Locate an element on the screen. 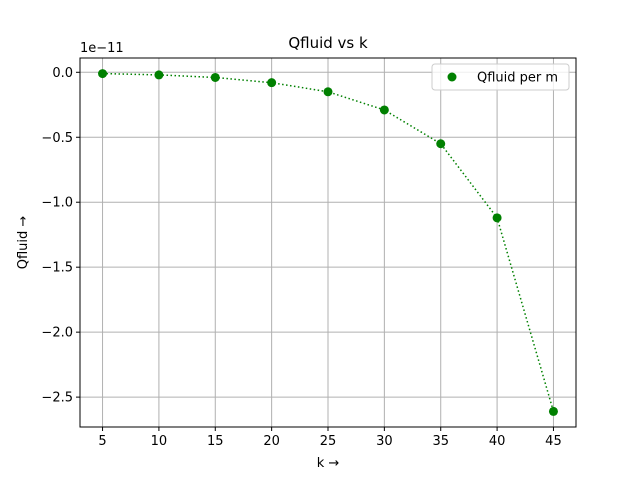  x-tick-label: 45 is located at coordinates (553, 441).